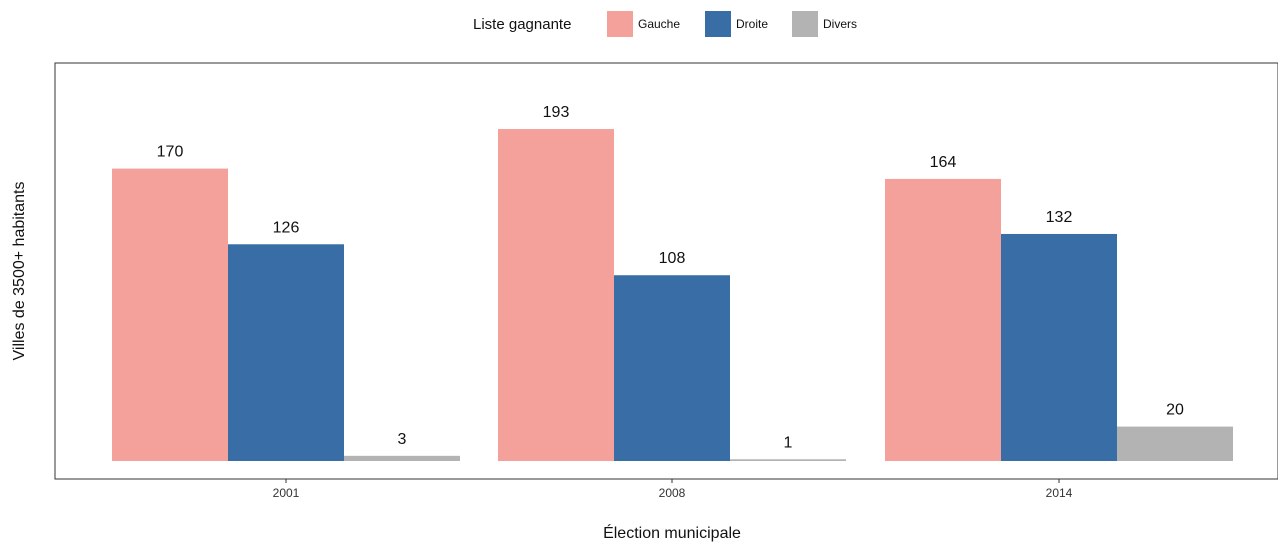  I want to click on legend-title: Liste gagnante, so click(522, 24).